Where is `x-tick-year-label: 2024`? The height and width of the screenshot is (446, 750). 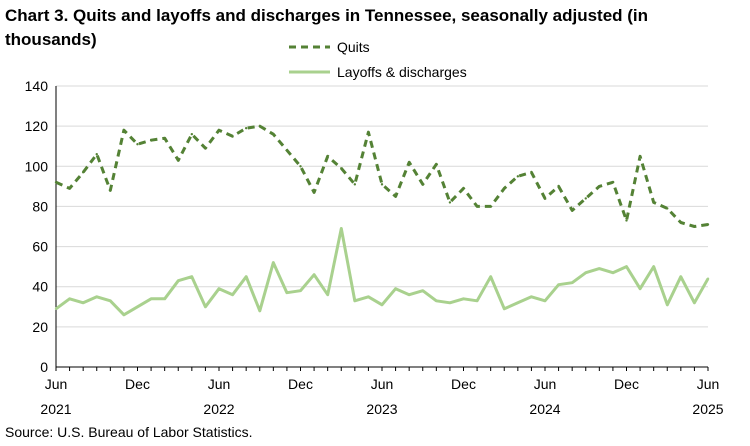 x-tick-year-label: 2024 is located at coordinates (544, 409).